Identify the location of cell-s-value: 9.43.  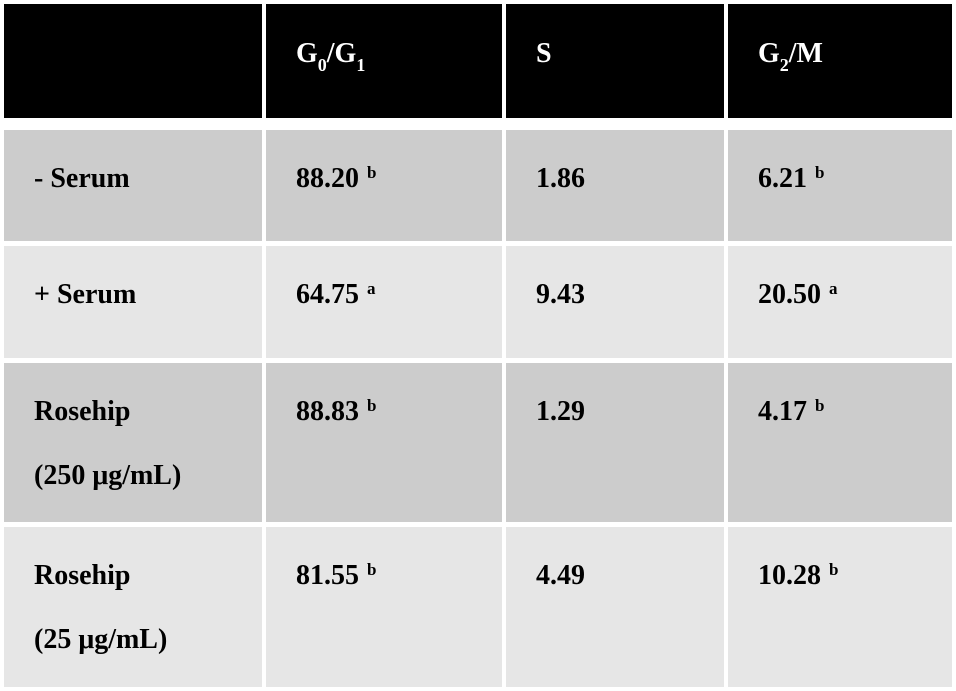
(560, 294).